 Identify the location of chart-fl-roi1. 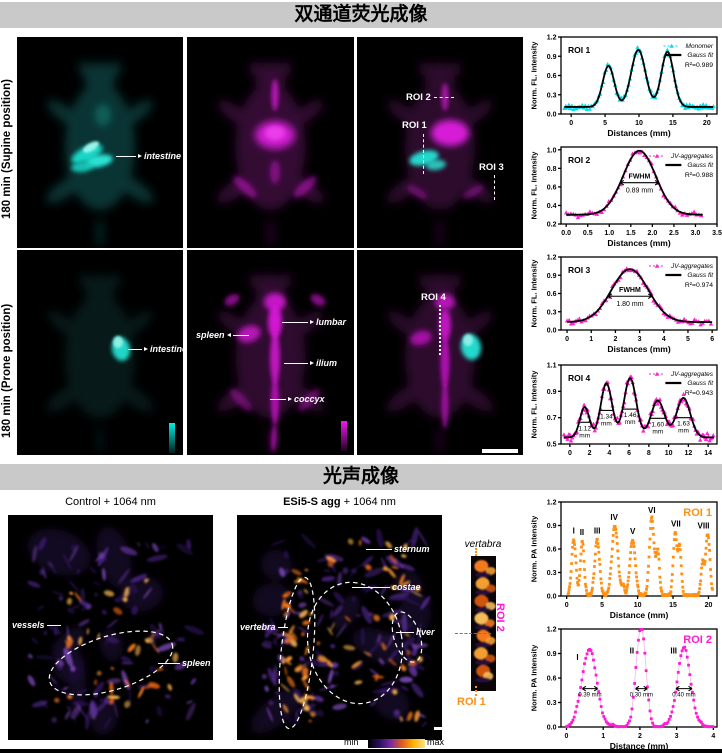
(625, 85).